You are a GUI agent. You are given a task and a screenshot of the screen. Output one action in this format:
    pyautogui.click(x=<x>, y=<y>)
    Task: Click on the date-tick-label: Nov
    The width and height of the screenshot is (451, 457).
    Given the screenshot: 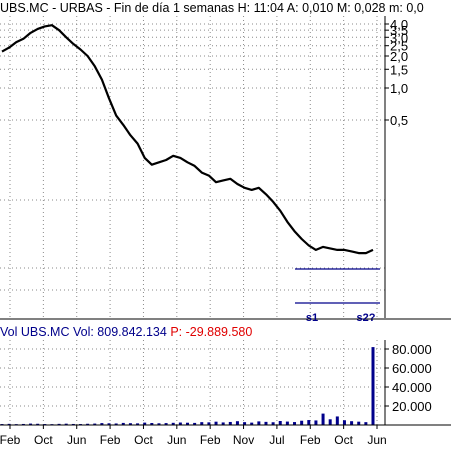 What is the action you would take?
    pyautogui.click(x=243, y=440)
    